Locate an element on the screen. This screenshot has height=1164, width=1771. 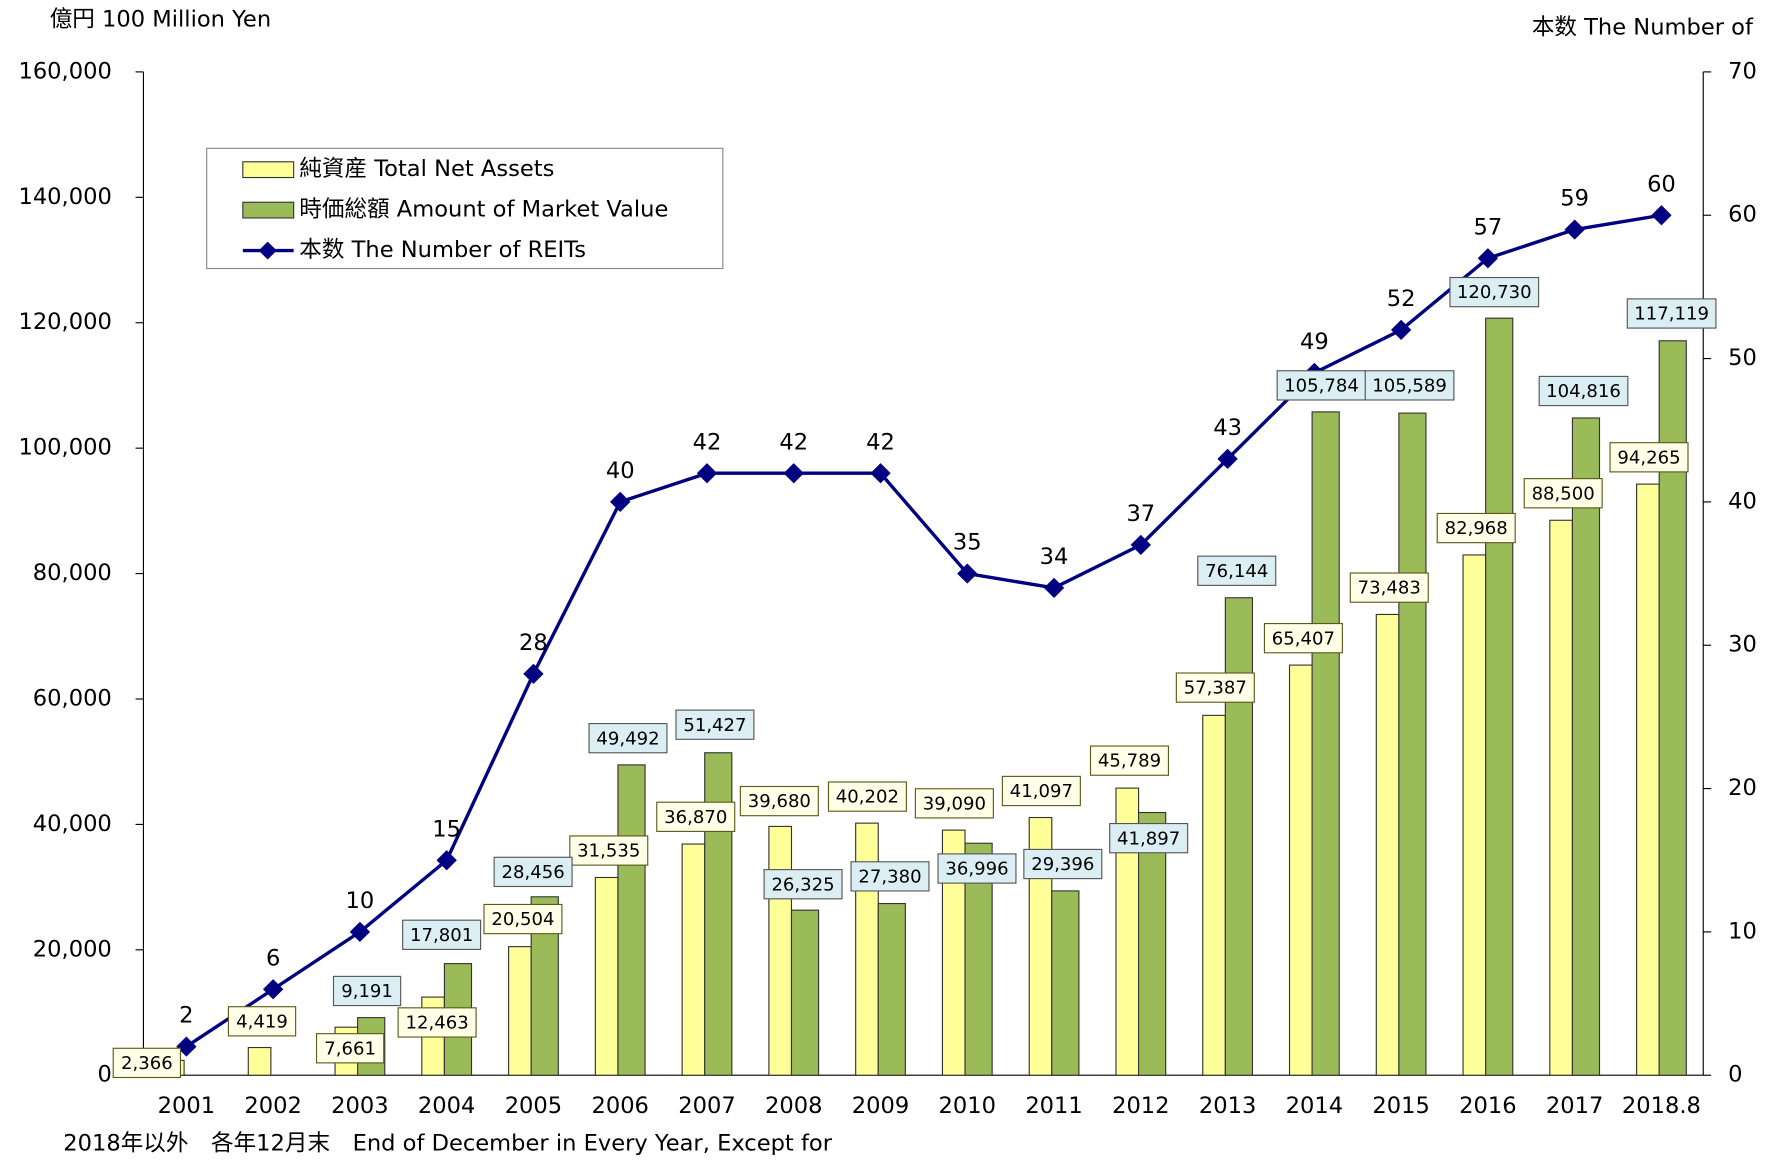
y-tick-label: 0 is located at coordinates (104, 1075).